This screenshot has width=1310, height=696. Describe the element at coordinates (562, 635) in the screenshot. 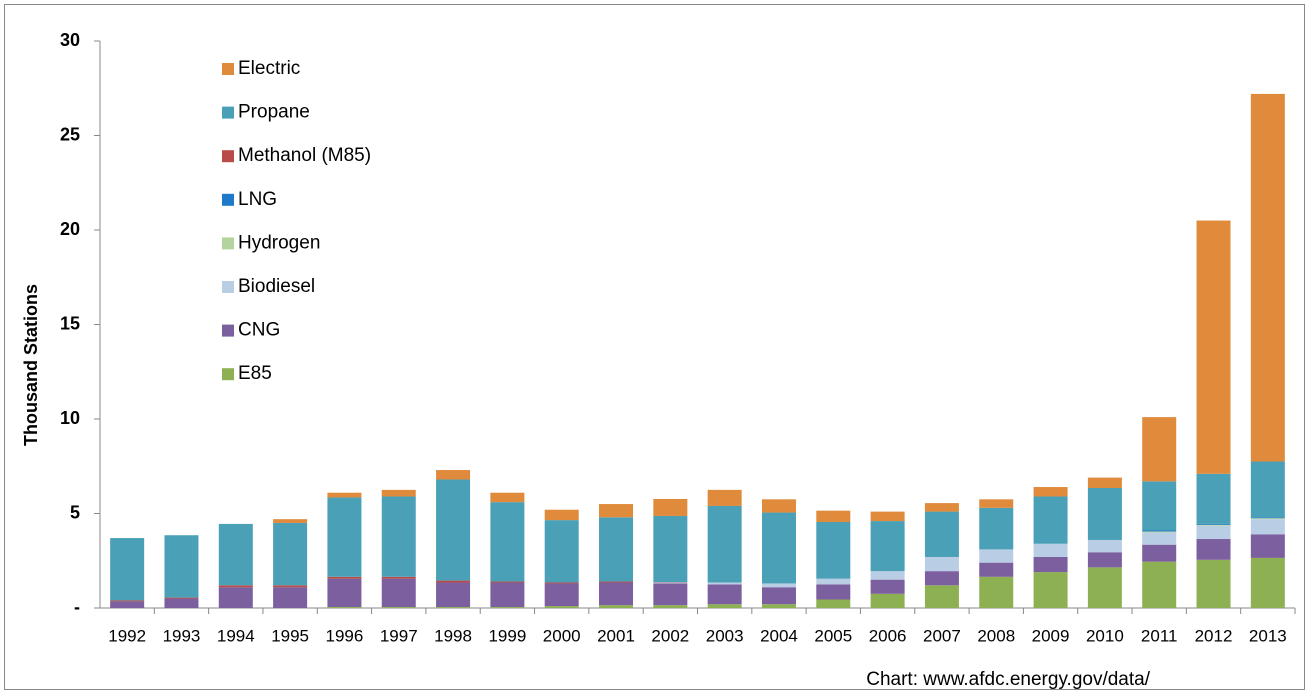

I see `x-tick-label: 2000` at that location.